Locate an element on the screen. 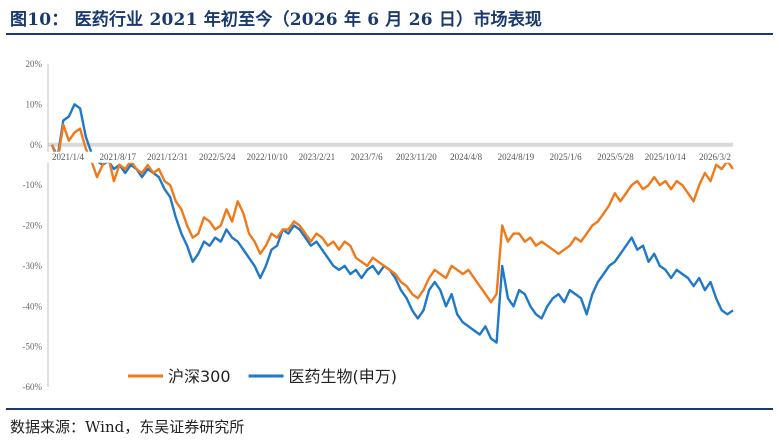 Image resolution: width=779 pixels, height=444 pixels. source-note: 数据来源：Wind，东吴证券研究所 is located at coordinates (127, 427).